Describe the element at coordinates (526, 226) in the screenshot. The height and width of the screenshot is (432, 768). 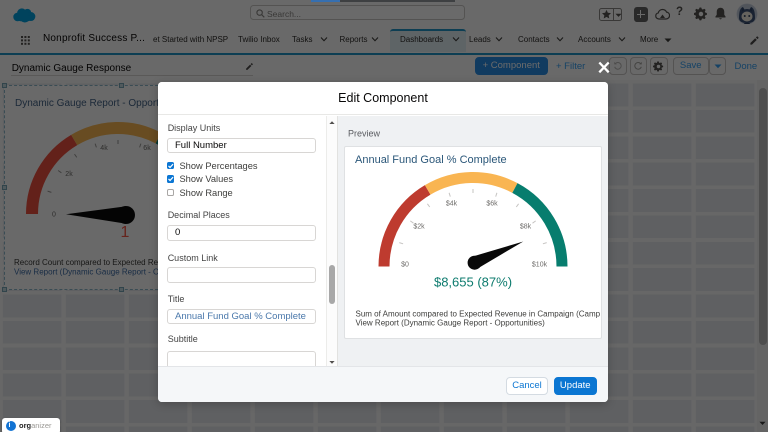
I see `svg-text: $8k` at that location.